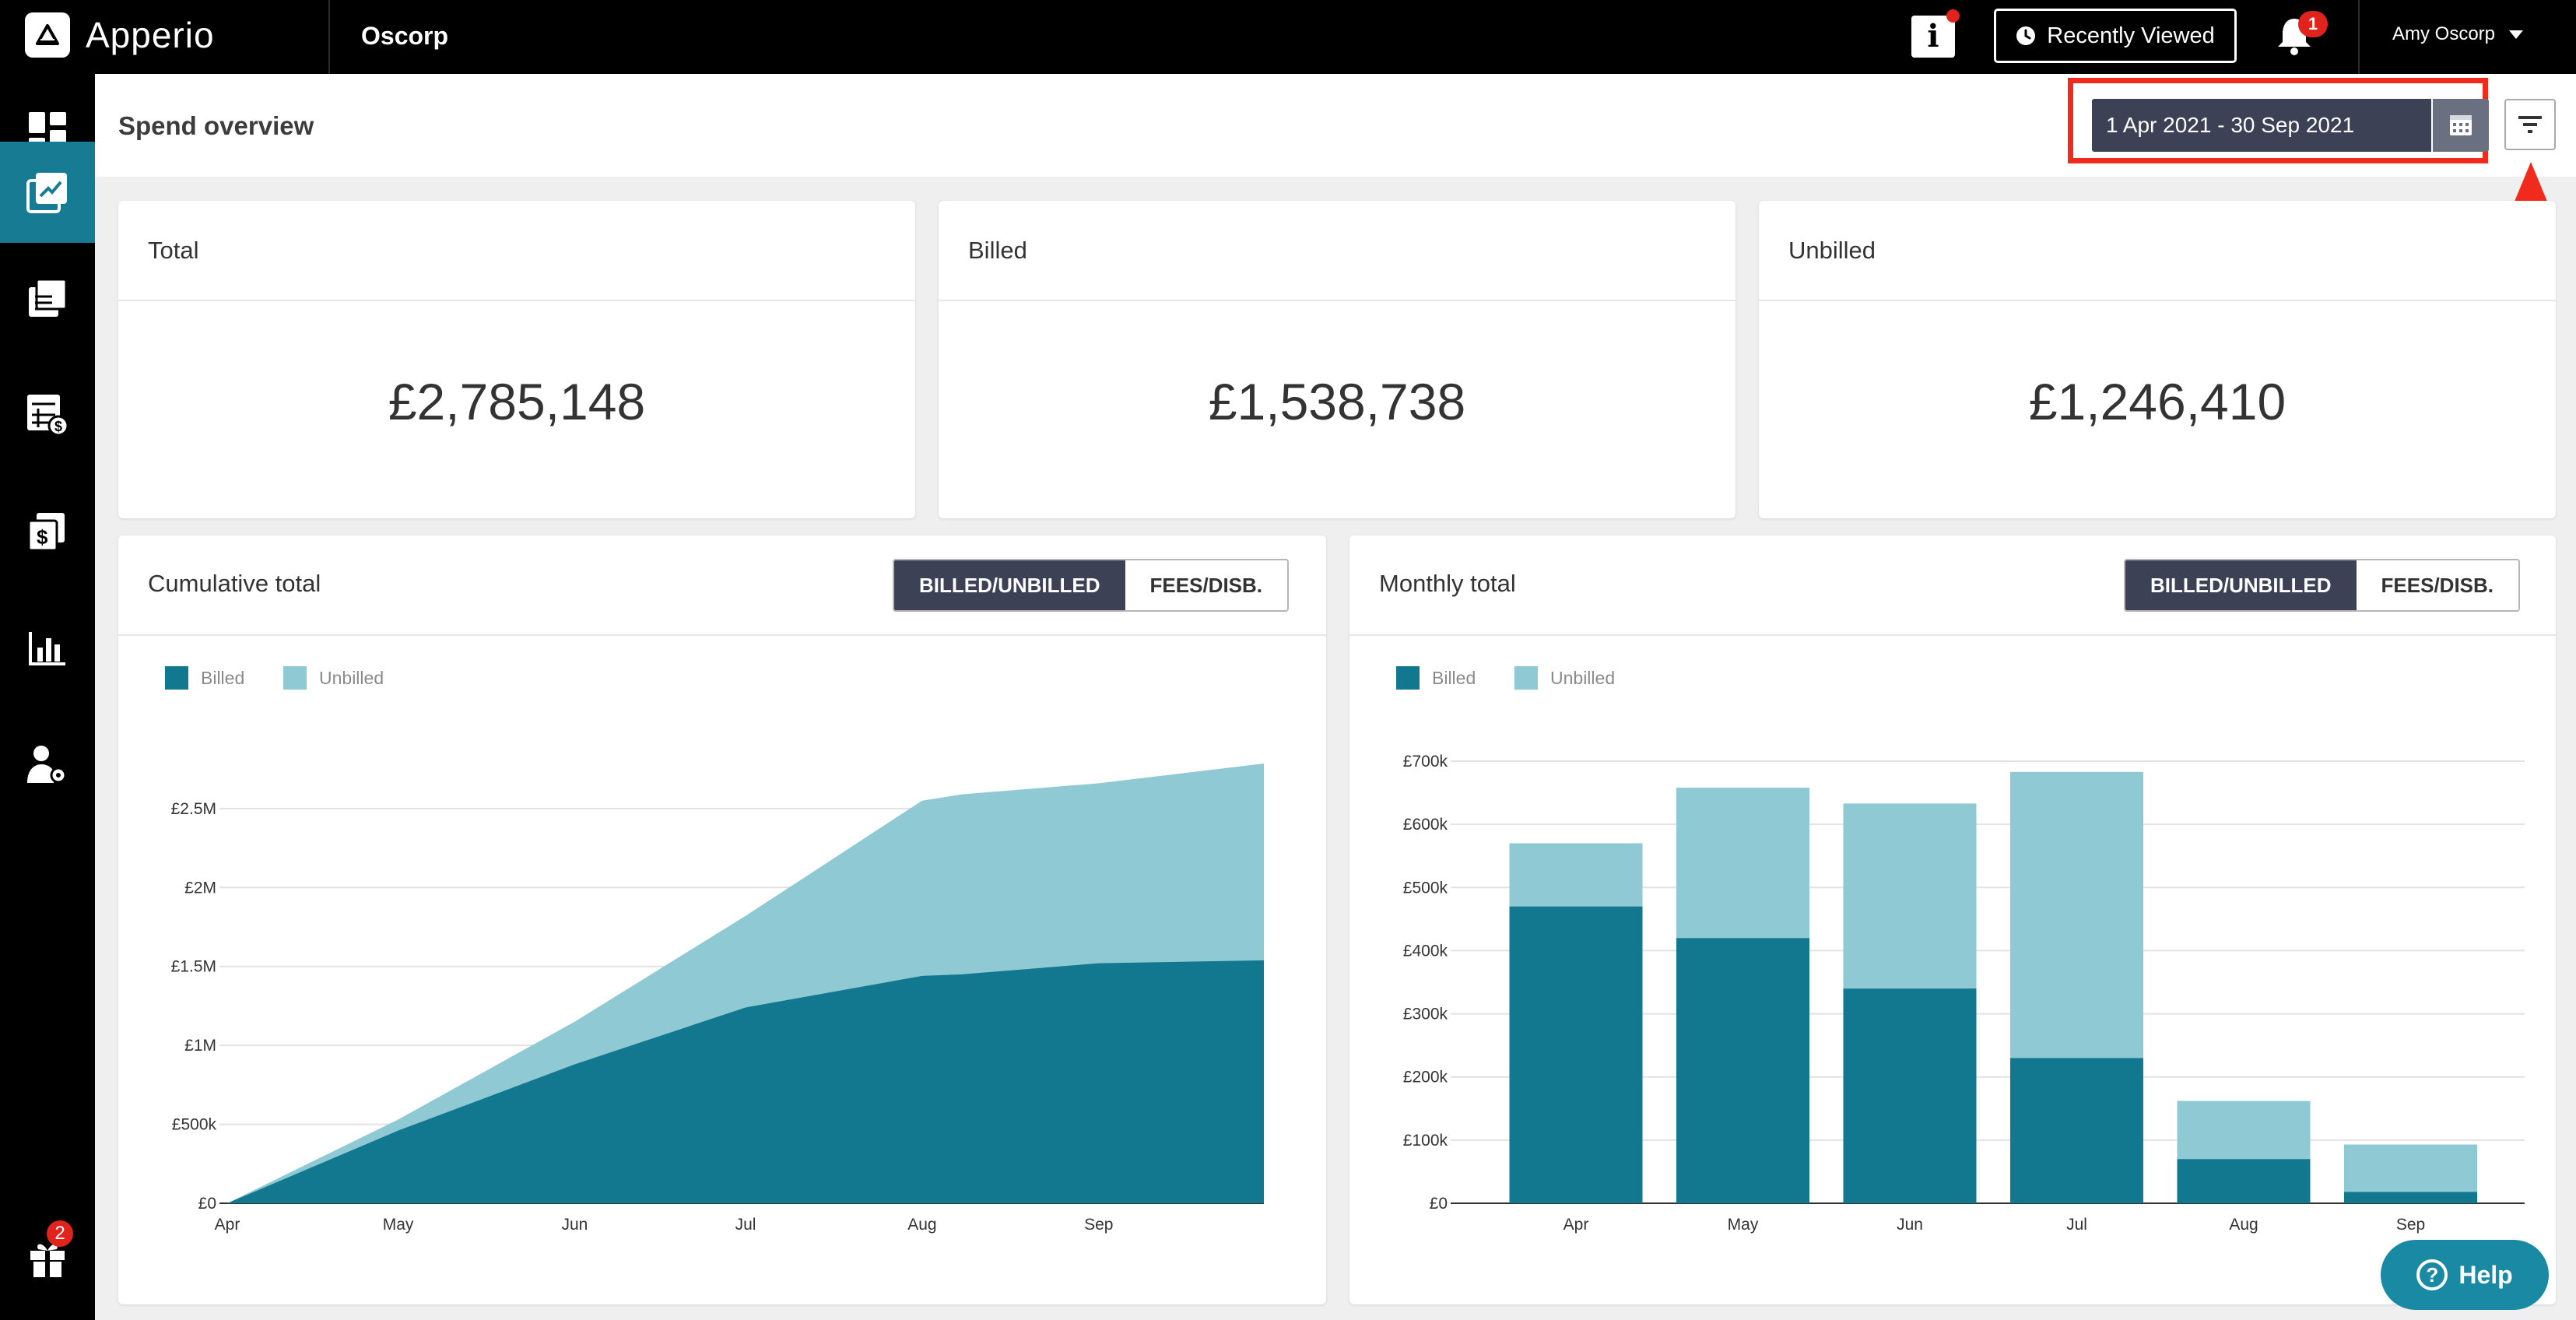 This screenshot has height=1320, width=2576. What do you see at coordinates (1426, 1078) in the screenshot?
I see `y-tick-label: £200k` at bounding box center [1426, 1078].